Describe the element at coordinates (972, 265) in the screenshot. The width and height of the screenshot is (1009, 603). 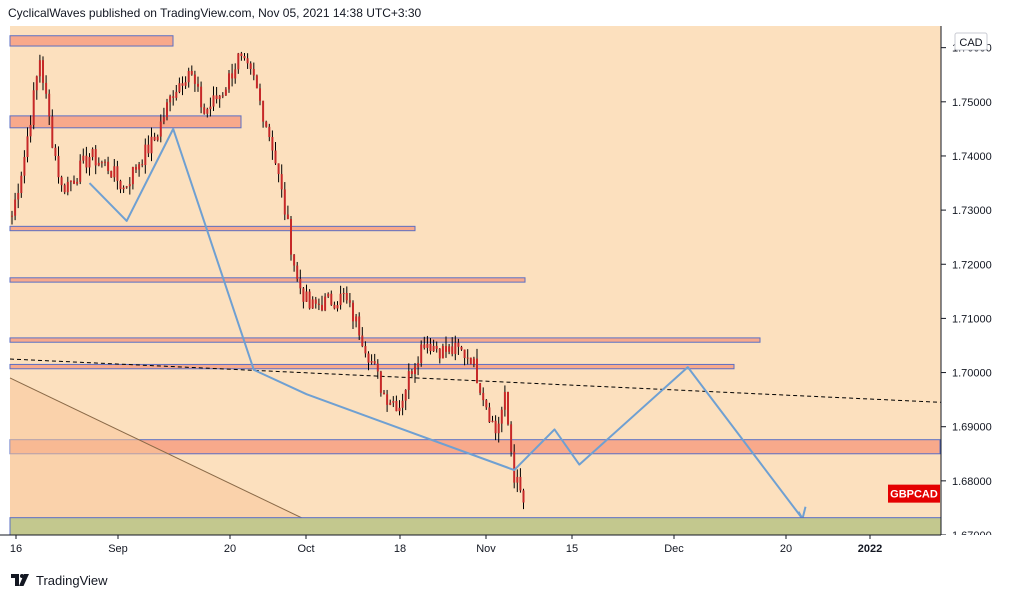
I see `price-tick-label: 1.72000` at that location.